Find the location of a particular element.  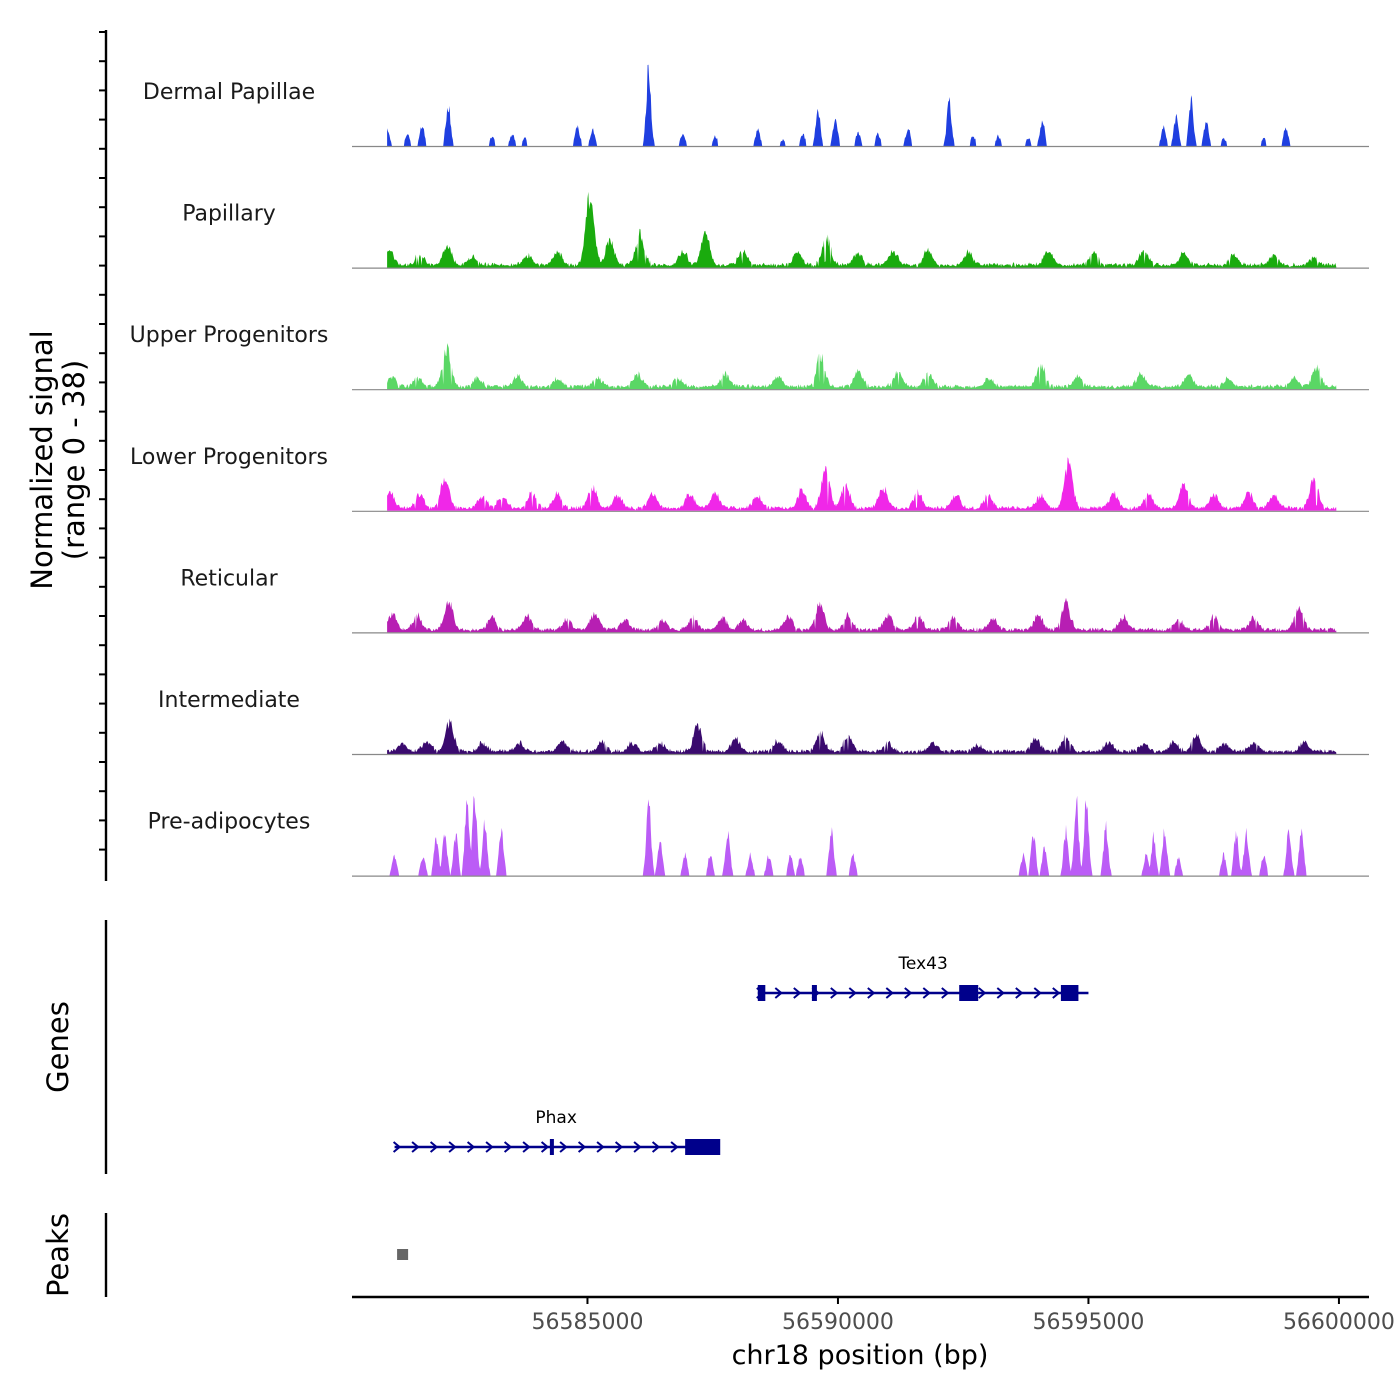

y-axis-title: Normalized signal is located at coordinates (42, 459).